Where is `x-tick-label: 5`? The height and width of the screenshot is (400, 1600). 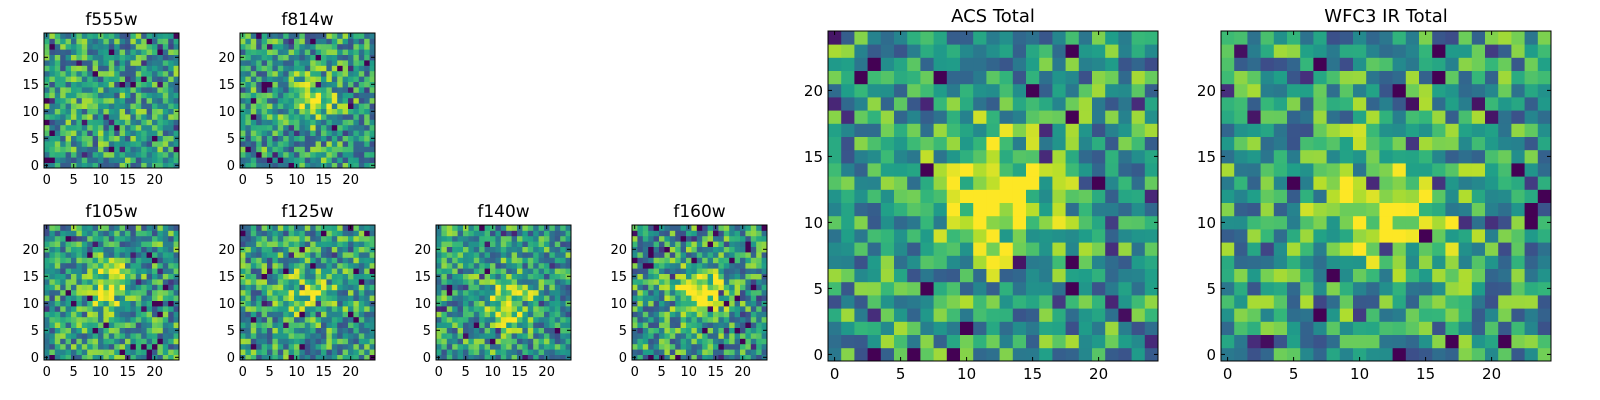
x-tick-label: 5 is located at coordinates (662, 372).